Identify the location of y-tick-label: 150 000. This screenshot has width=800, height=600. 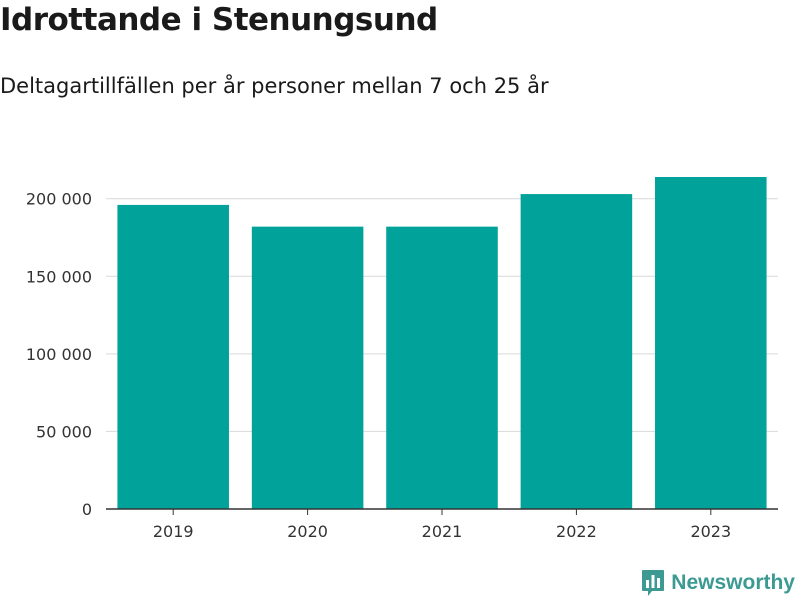
(59, 276).